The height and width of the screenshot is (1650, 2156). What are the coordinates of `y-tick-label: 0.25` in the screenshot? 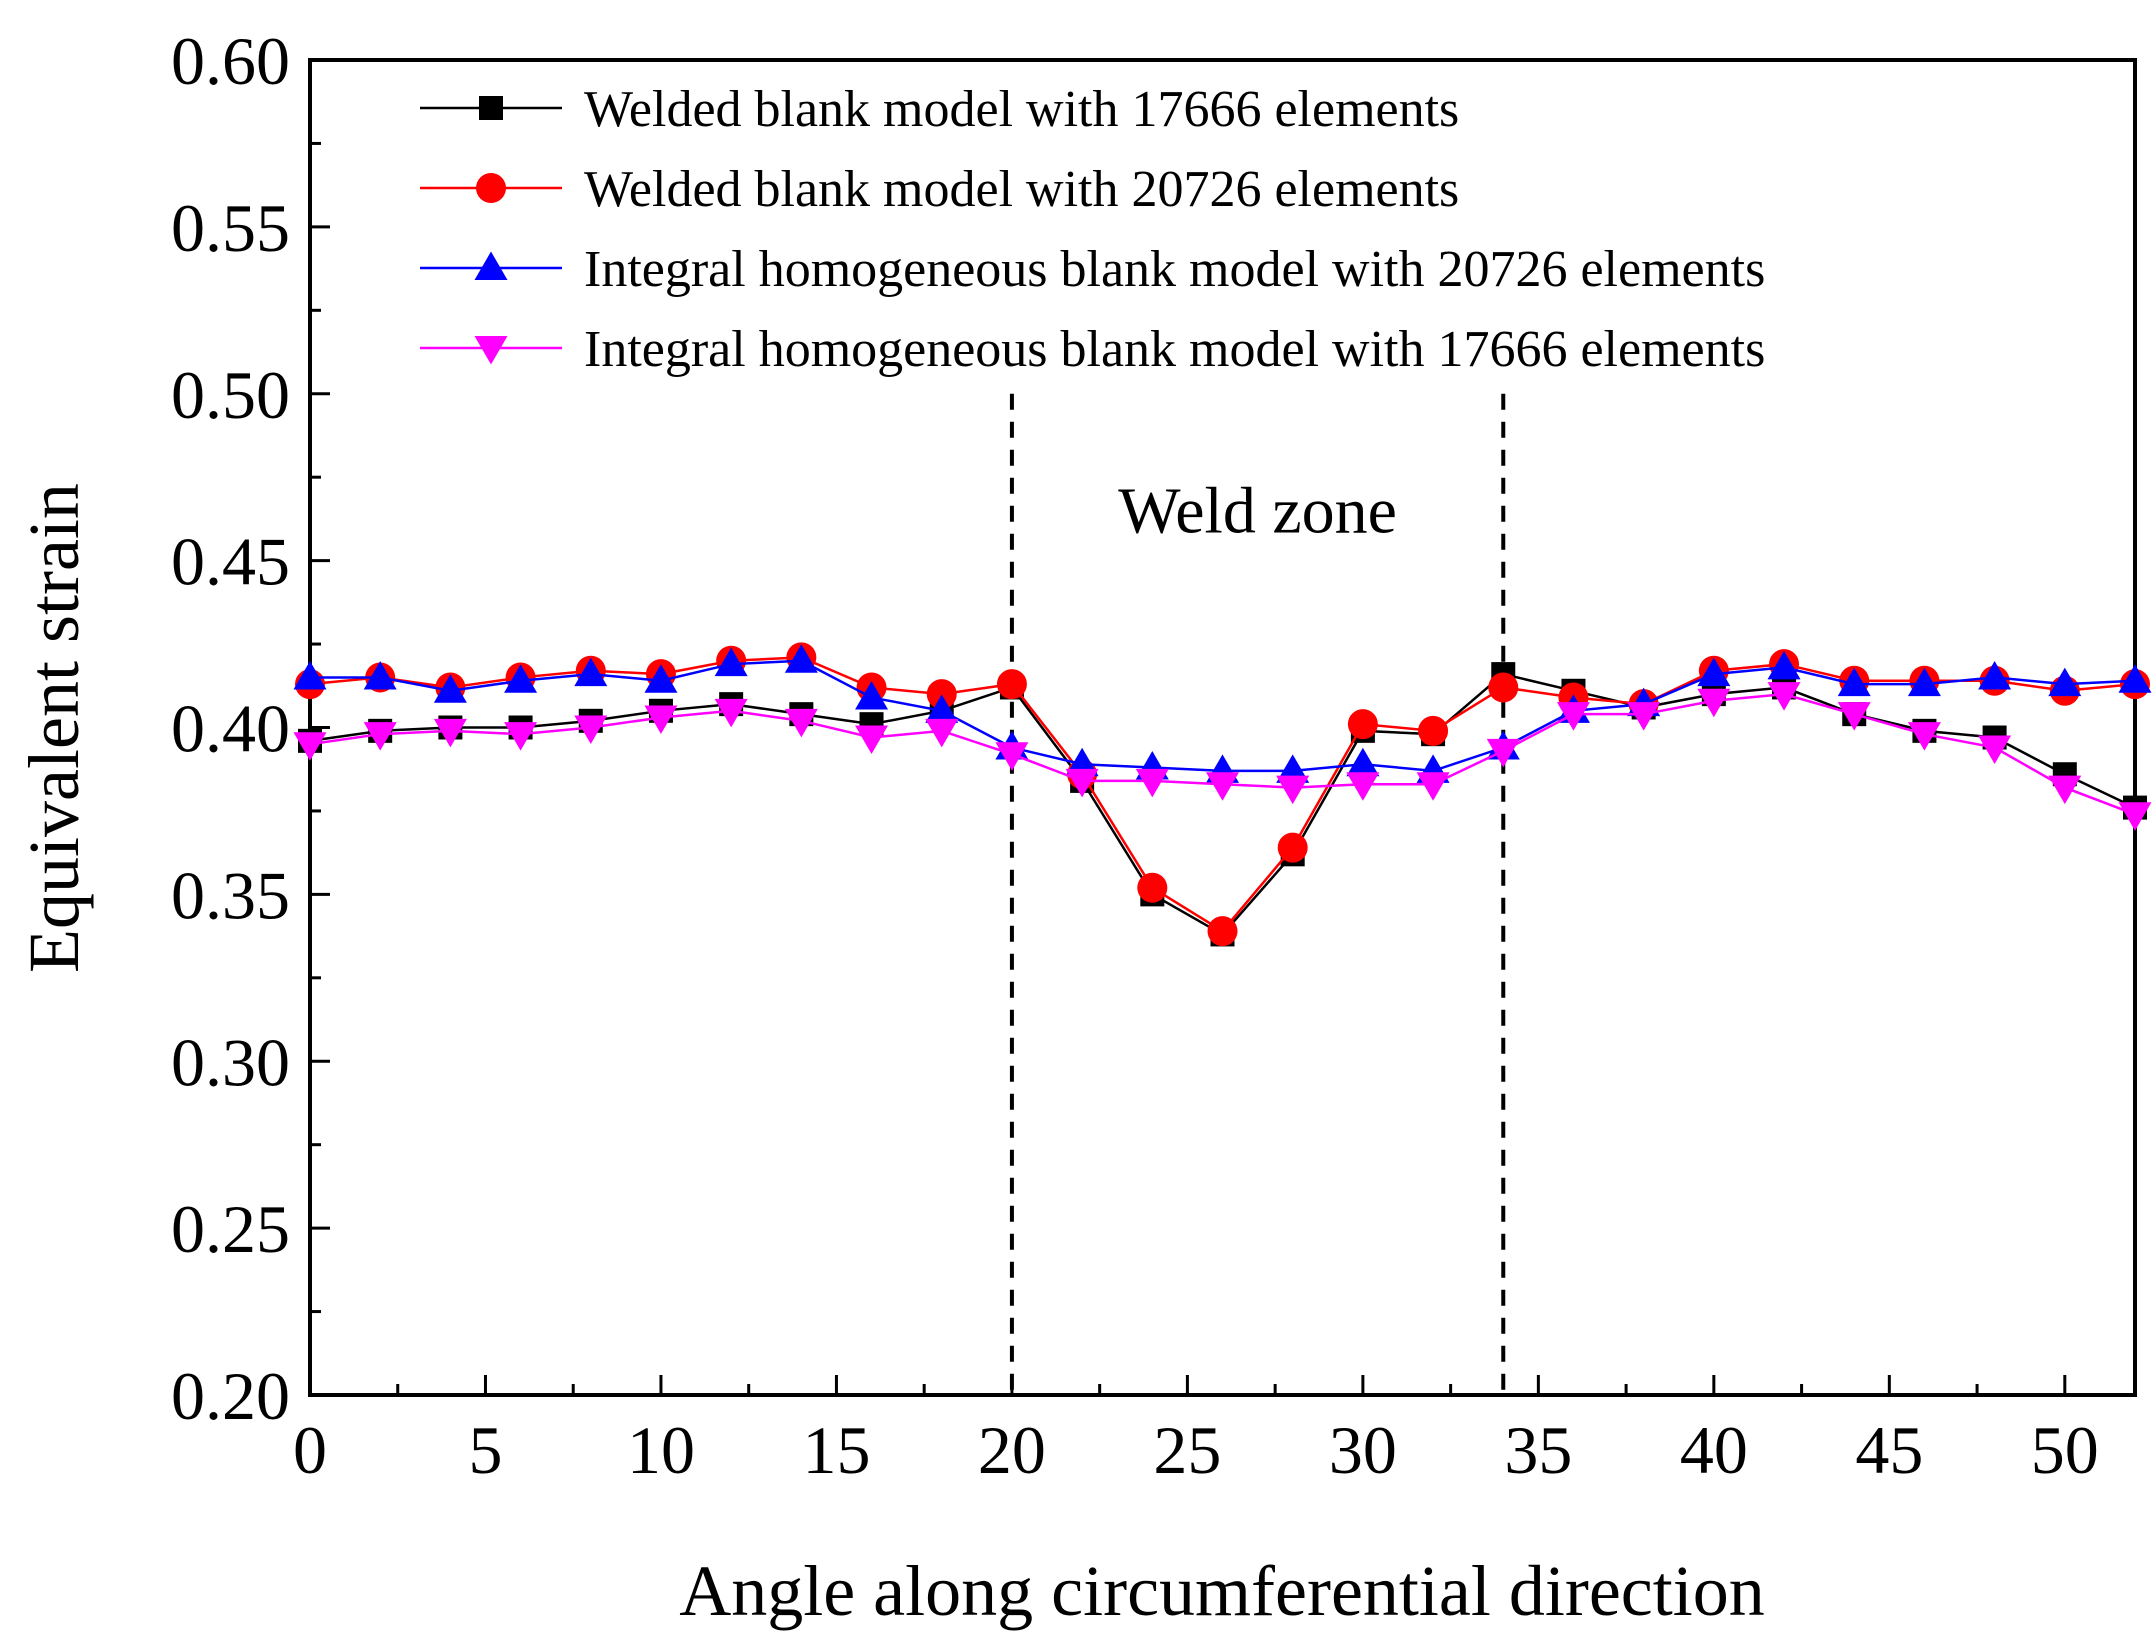 It's located at (230, 1229).